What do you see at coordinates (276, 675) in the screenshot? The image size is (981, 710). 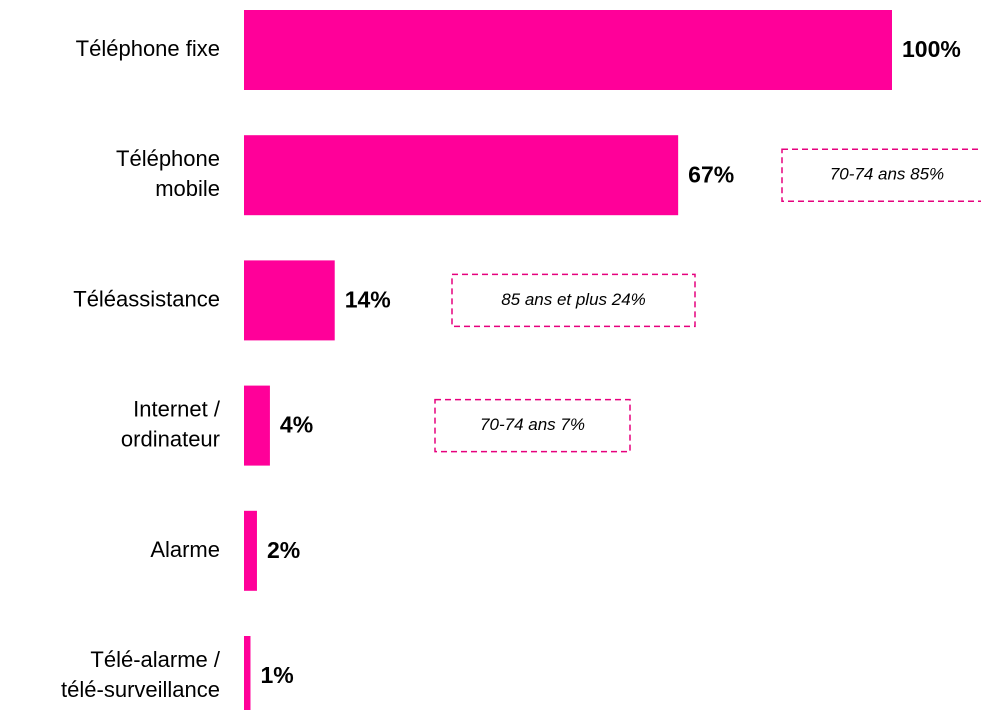 I see `value-label: 1%` at bounding box center [276, 675].